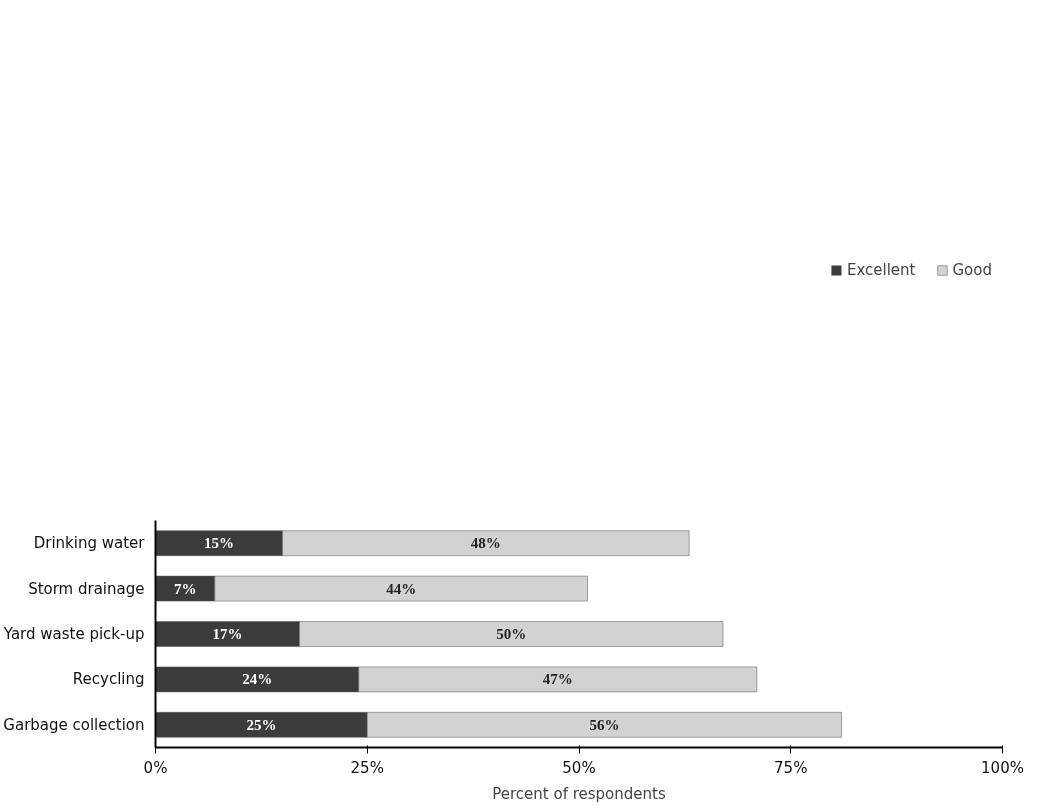 This screenshot has width=1042, height=805. Describe the element at coordinates (881, 270) in the screenshot. I see `legend-label: Excellent` at that location.